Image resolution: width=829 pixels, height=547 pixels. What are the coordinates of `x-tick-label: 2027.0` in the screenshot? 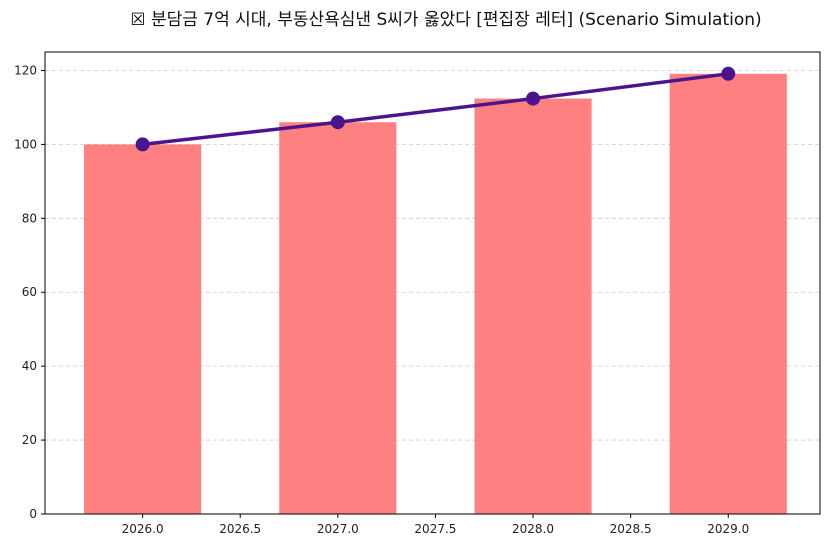 It's located at (338, 529).